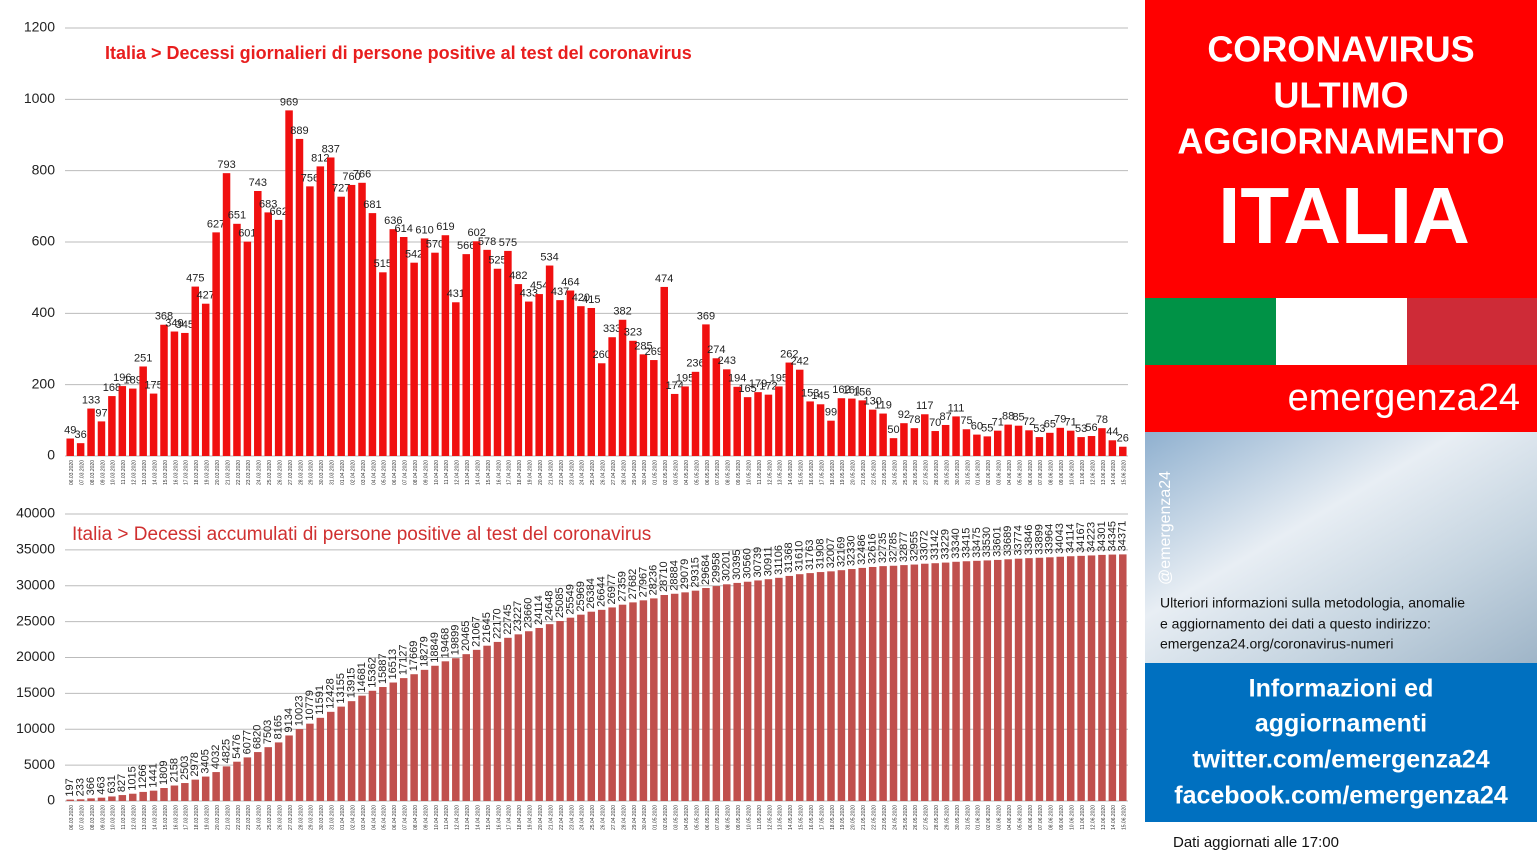  Describe the element at coordinates (166, 472) in the screenshot. I see `x-tick-label: 15.03.2020` at that location.